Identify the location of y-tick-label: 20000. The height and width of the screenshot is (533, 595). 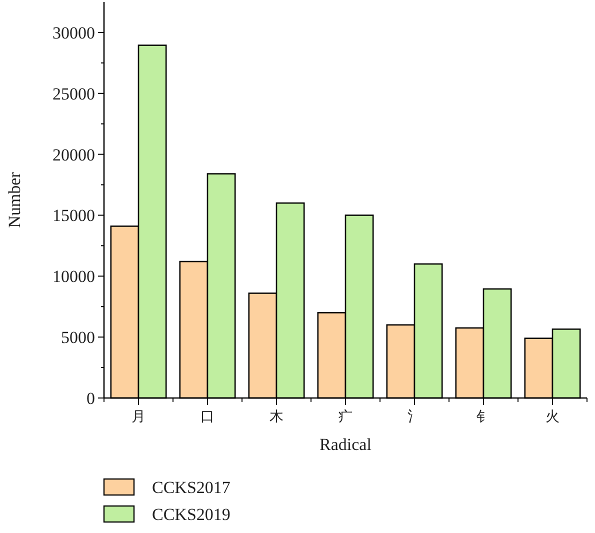
(73, 154).